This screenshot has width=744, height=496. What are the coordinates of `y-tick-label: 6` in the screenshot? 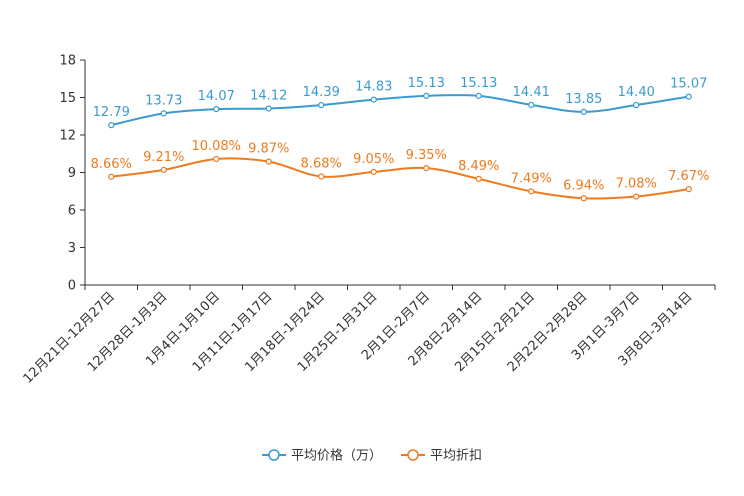 It's located at (72, 211).